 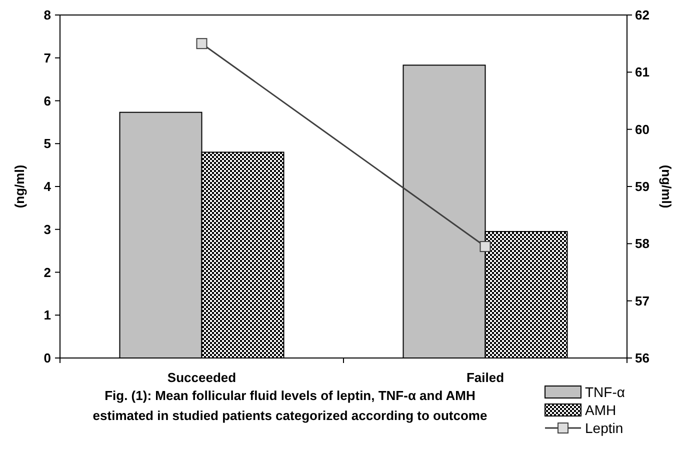 What do you see at coordinates (642, 358) in the screenshot?
I see `y2-tick-label: 56` at bounding box center [642, 358].